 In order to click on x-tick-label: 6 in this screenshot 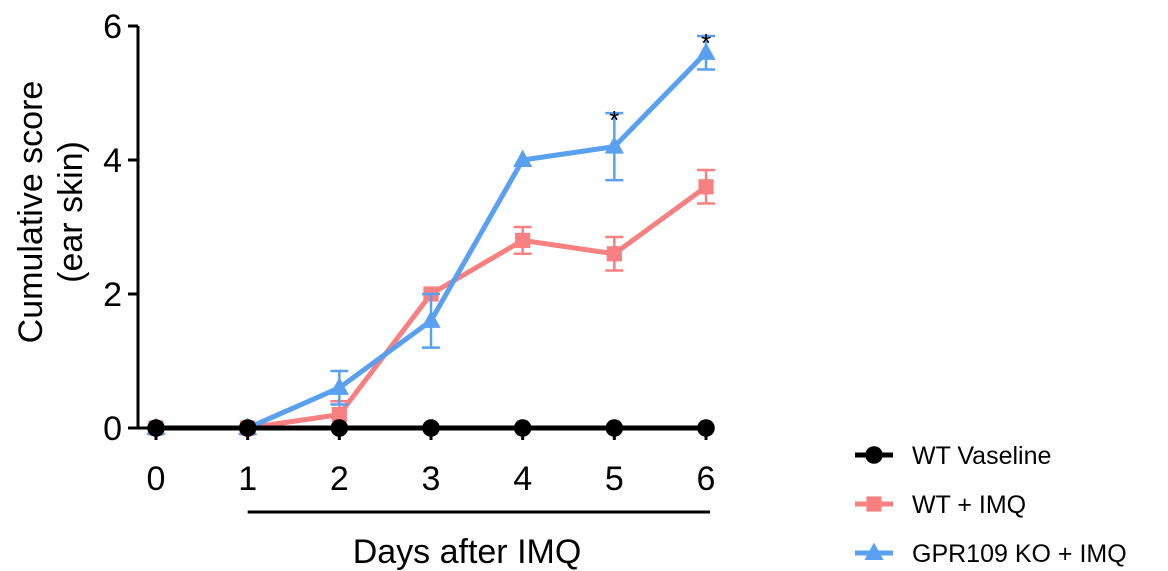, I will do `click(706, 479)`.